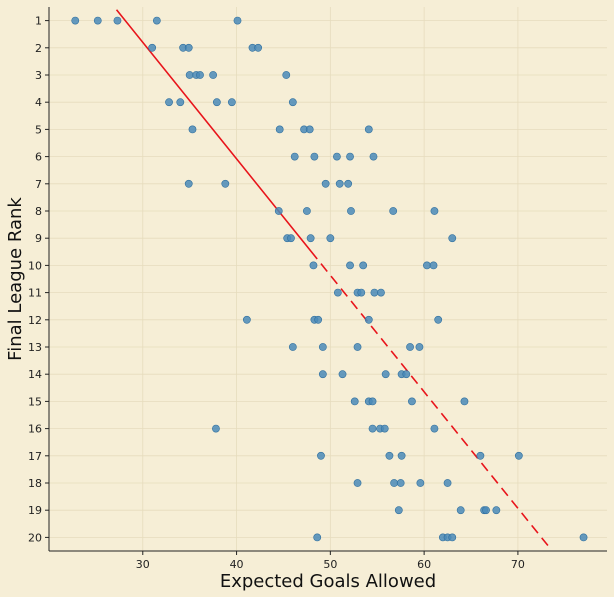 The height and width of the screenshot is (597, 614). What do you see at coordinates (35, 456) in the screenshot?
I see `y-tick-label-17: 17` at bounding box center [35, 456].